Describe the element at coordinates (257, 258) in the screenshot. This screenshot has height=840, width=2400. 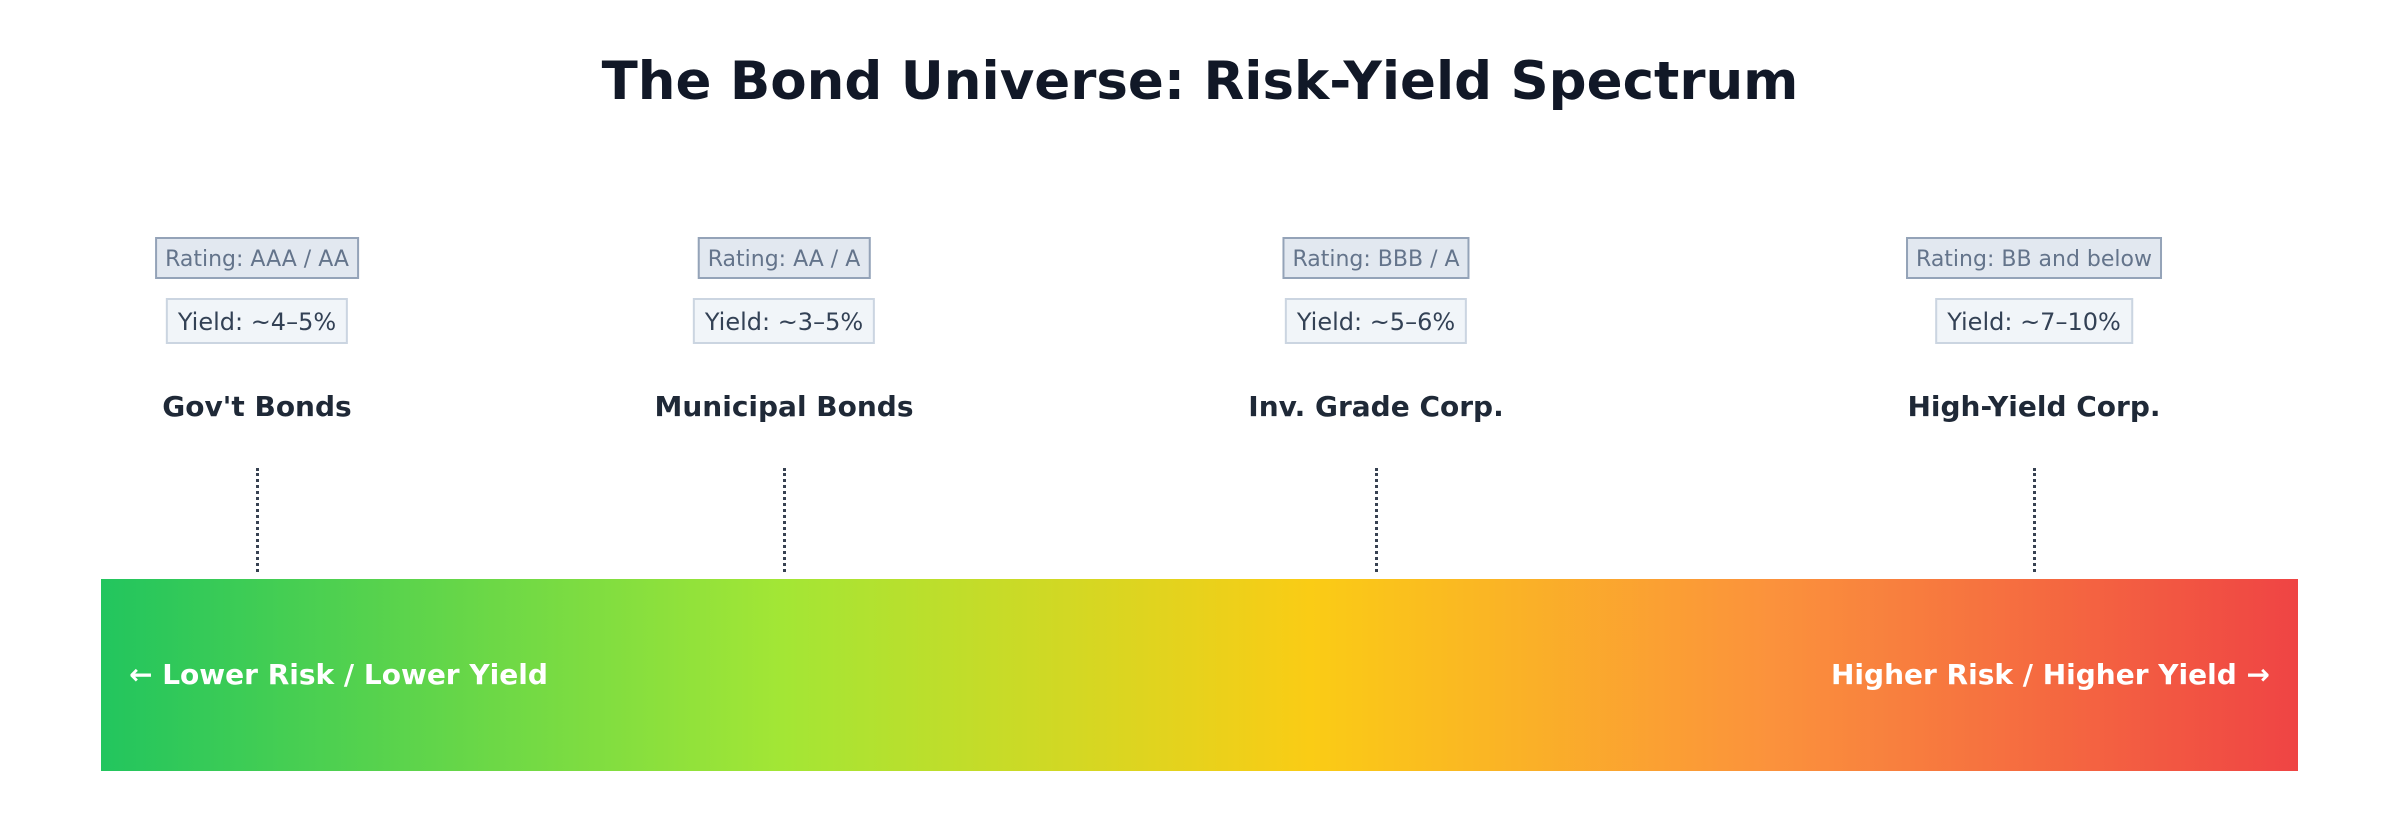
I see `rating-badge: Rating: AAA / AA` at that location.